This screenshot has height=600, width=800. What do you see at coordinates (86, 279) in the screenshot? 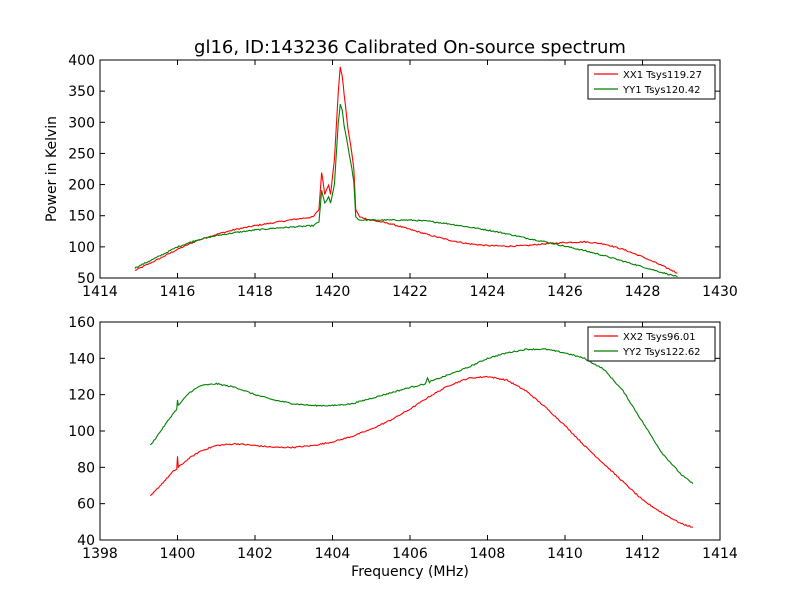
I see `y-tick-label: 50` at bounding box center [86, 279].